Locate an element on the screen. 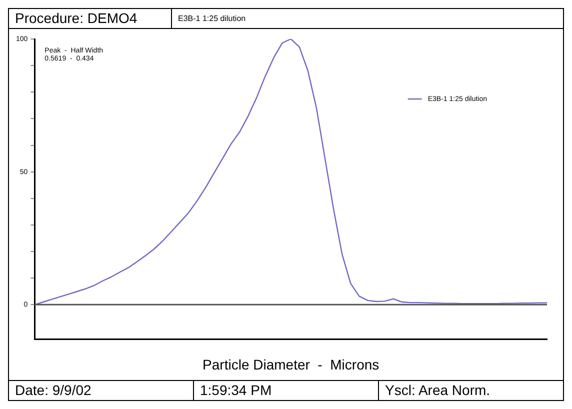  chart-subtitle: E3B-1 1:25 dilution is located at coordinates (212, 19).